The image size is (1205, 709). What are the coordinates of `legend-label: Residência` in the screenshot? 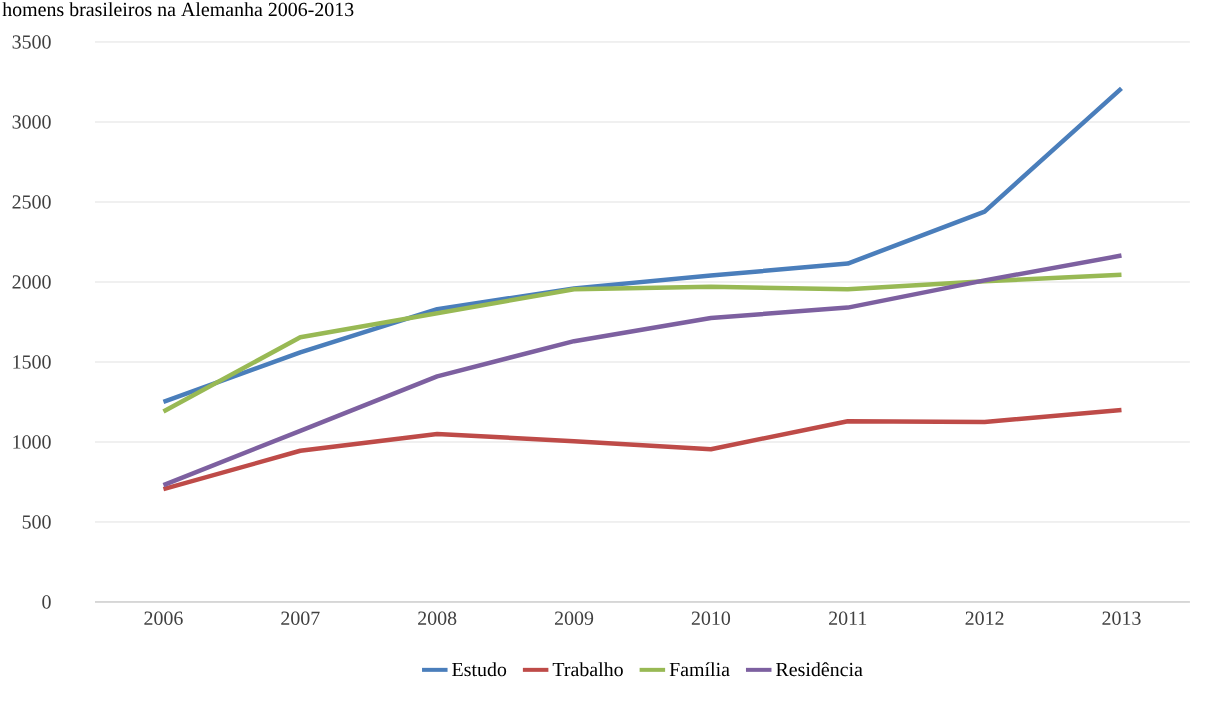 It's located at (819, 669).